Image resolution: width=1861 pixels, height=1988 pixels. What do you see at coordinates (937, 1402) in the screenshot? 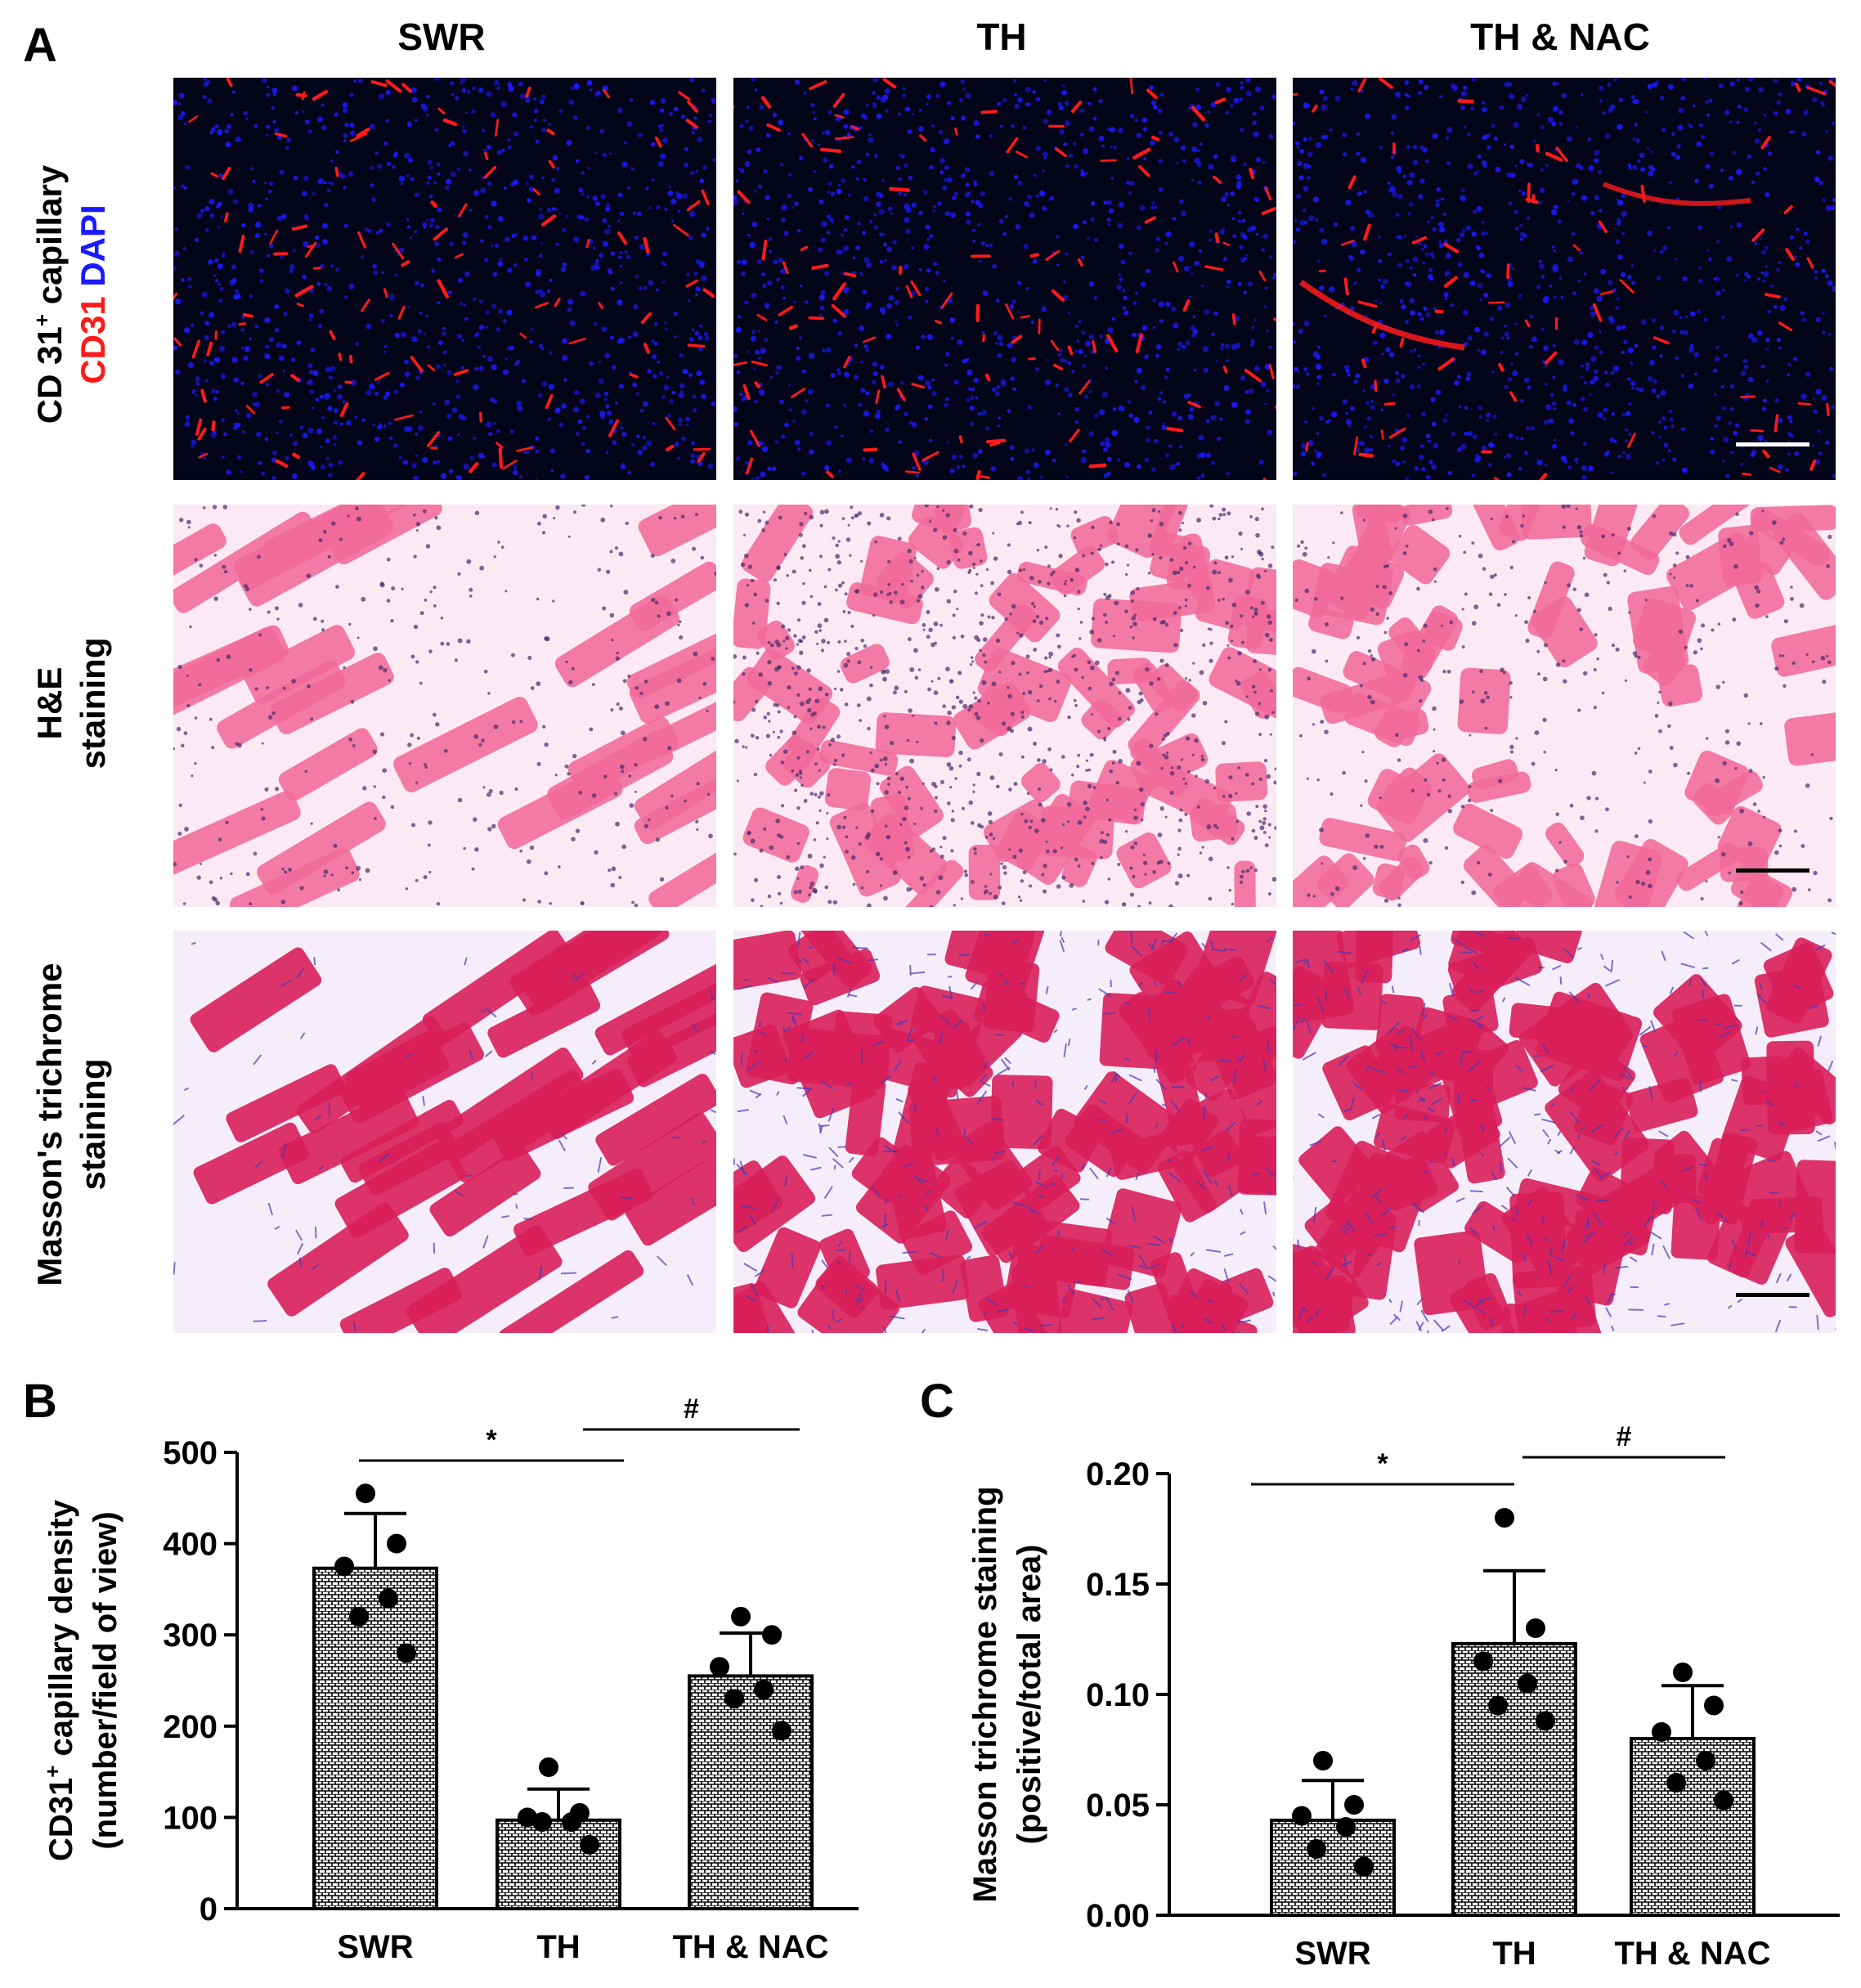
I see `panel-c-label: C` at bounding box center [937, 1402].